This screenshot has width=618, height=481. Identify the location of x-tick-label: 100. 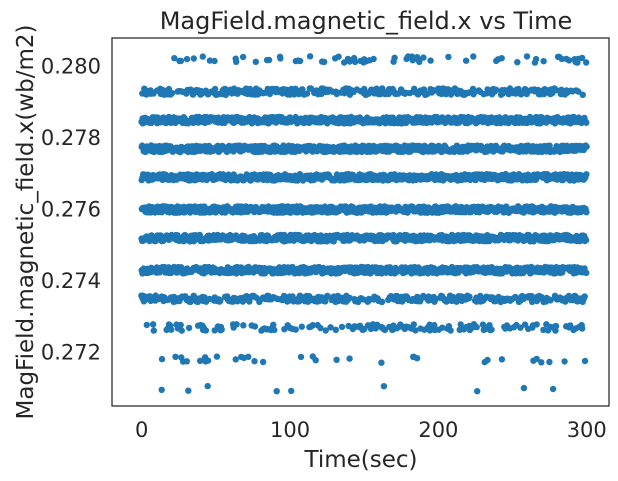
(290, 430).